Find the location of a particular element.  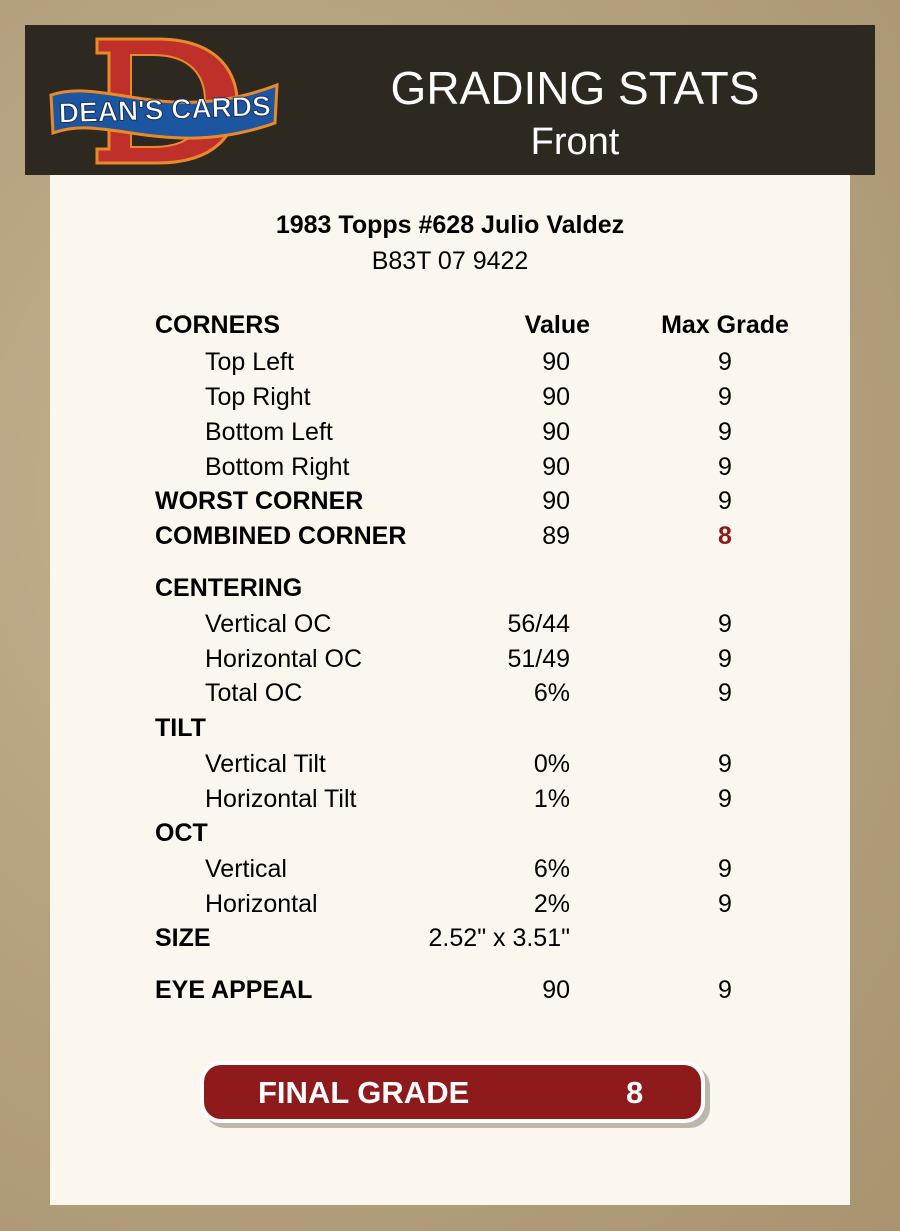

stat-label: Vertical OC is located at coordinates (268, 624).